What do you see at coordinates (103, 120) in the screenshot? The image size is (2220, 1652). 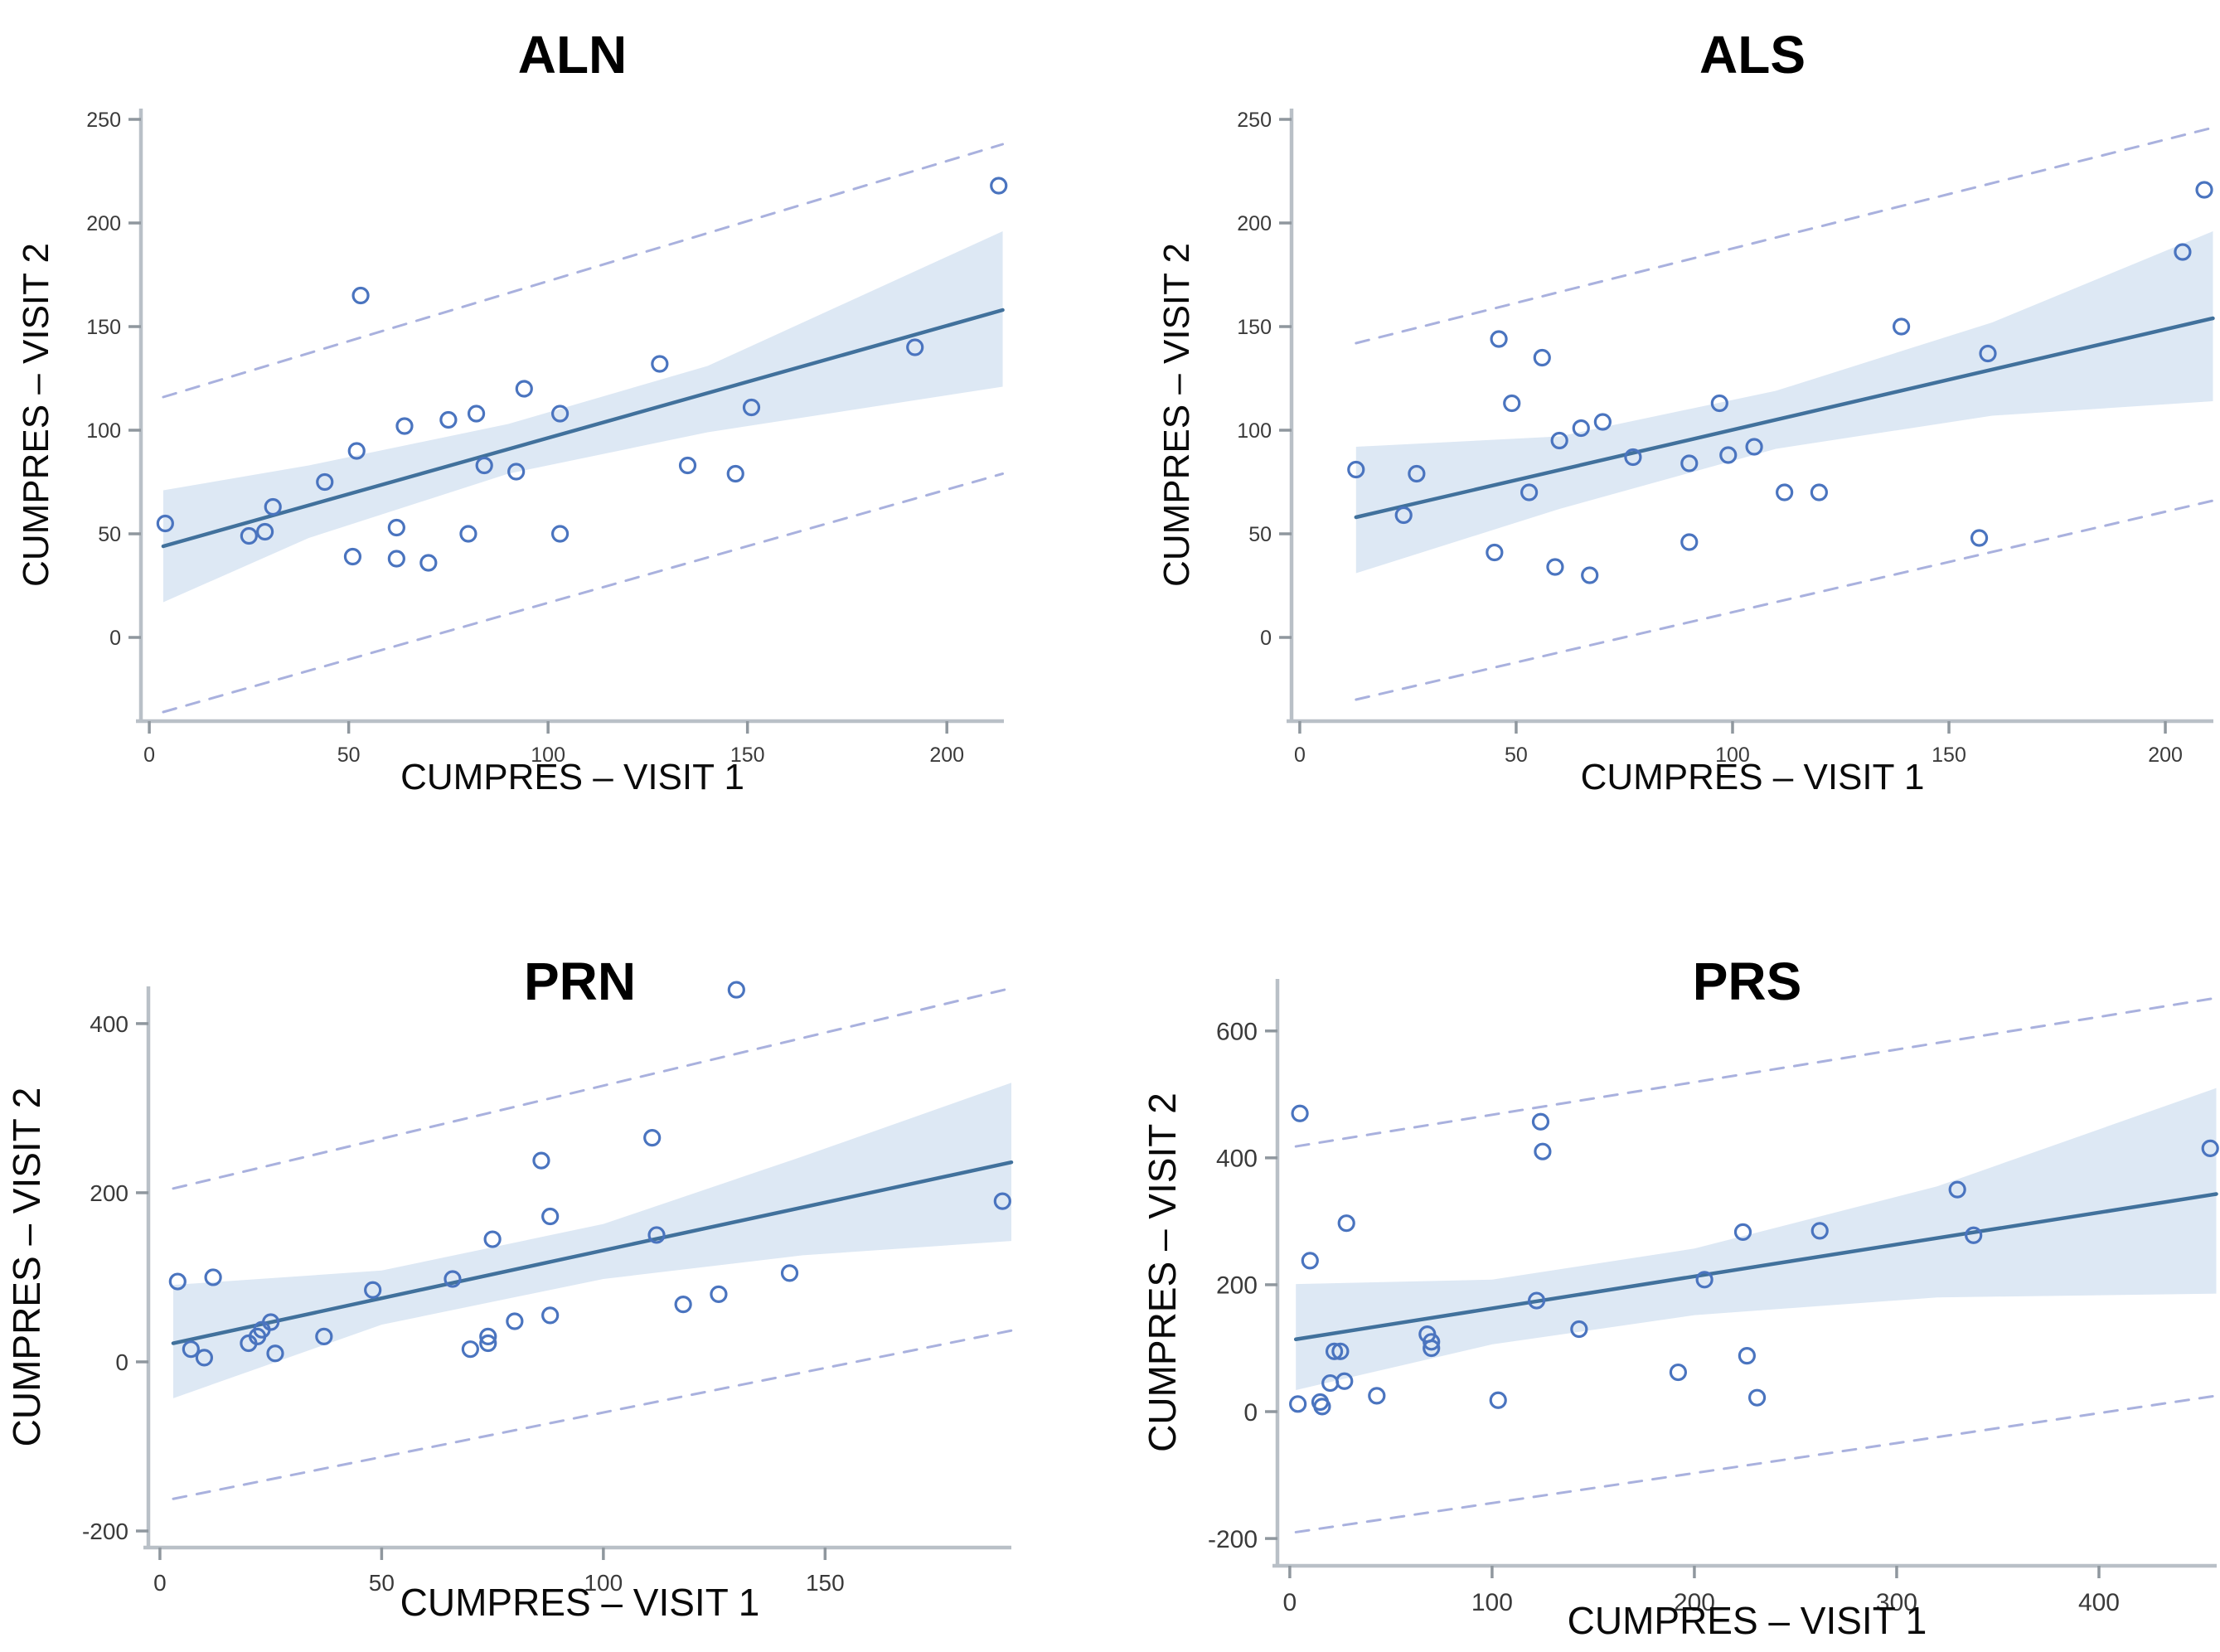 I see `y-tick-label: 250` at bounding box center [103, 120].